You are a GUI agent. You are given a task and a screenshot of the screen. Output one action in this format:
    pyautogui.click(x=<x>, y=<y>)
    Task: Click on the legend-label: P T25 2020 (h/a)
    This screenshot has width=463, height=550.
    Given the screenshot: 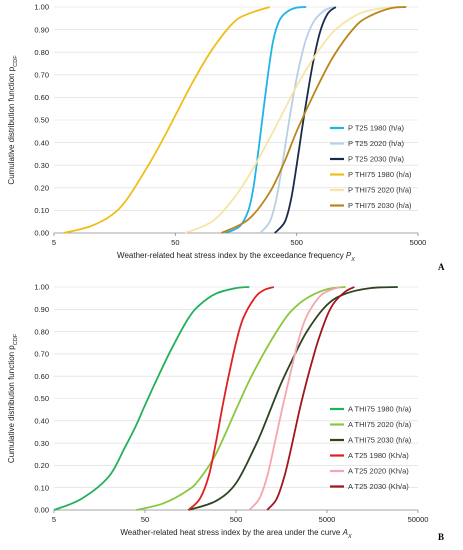 What is the action you would take?
    pyautogui.click(x=376, y=143)
    